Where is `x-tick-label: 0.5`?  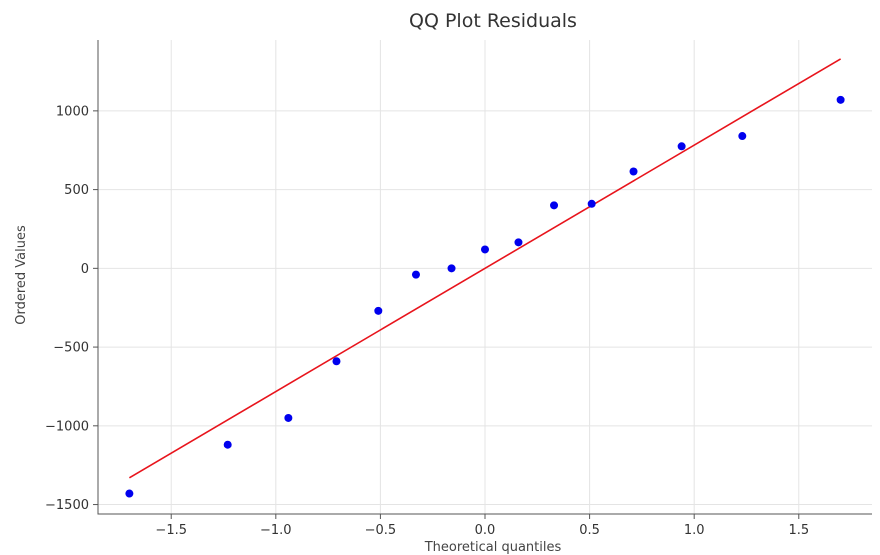 x-tick-label: 0.5 is located at coordinates (589, 530).